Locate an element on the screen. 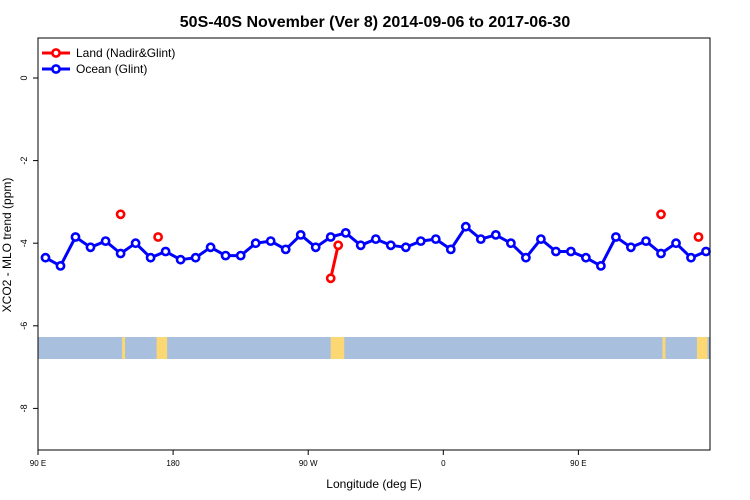 This screenshot has height=500, width=750. y-tick-label: -4 is located at coordinates (24, 243).